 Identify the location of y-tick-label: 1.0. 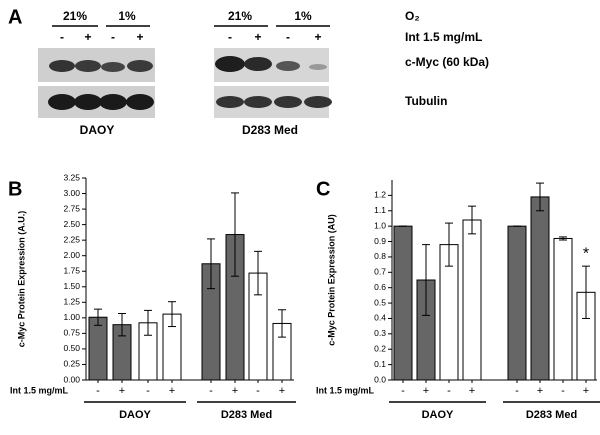
(380, 225).